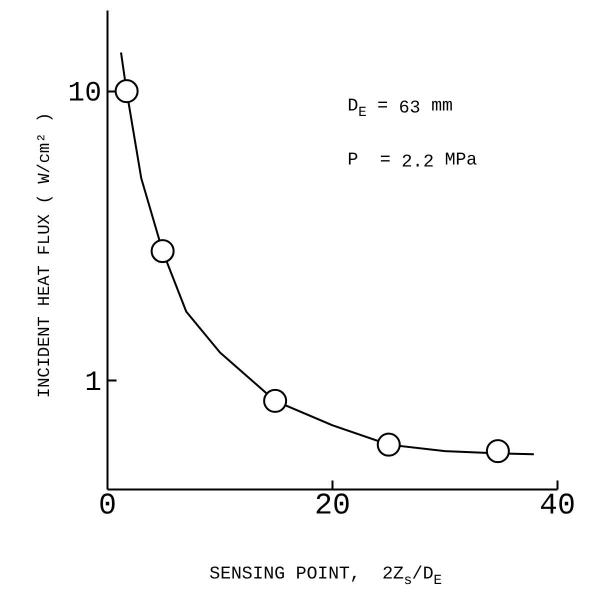 This screenshot has height=601, width=597. What do you see at coordinates (93, 383) in the screenshot?
I see `y-tick-label: 1` at bounding box center [93, 383].